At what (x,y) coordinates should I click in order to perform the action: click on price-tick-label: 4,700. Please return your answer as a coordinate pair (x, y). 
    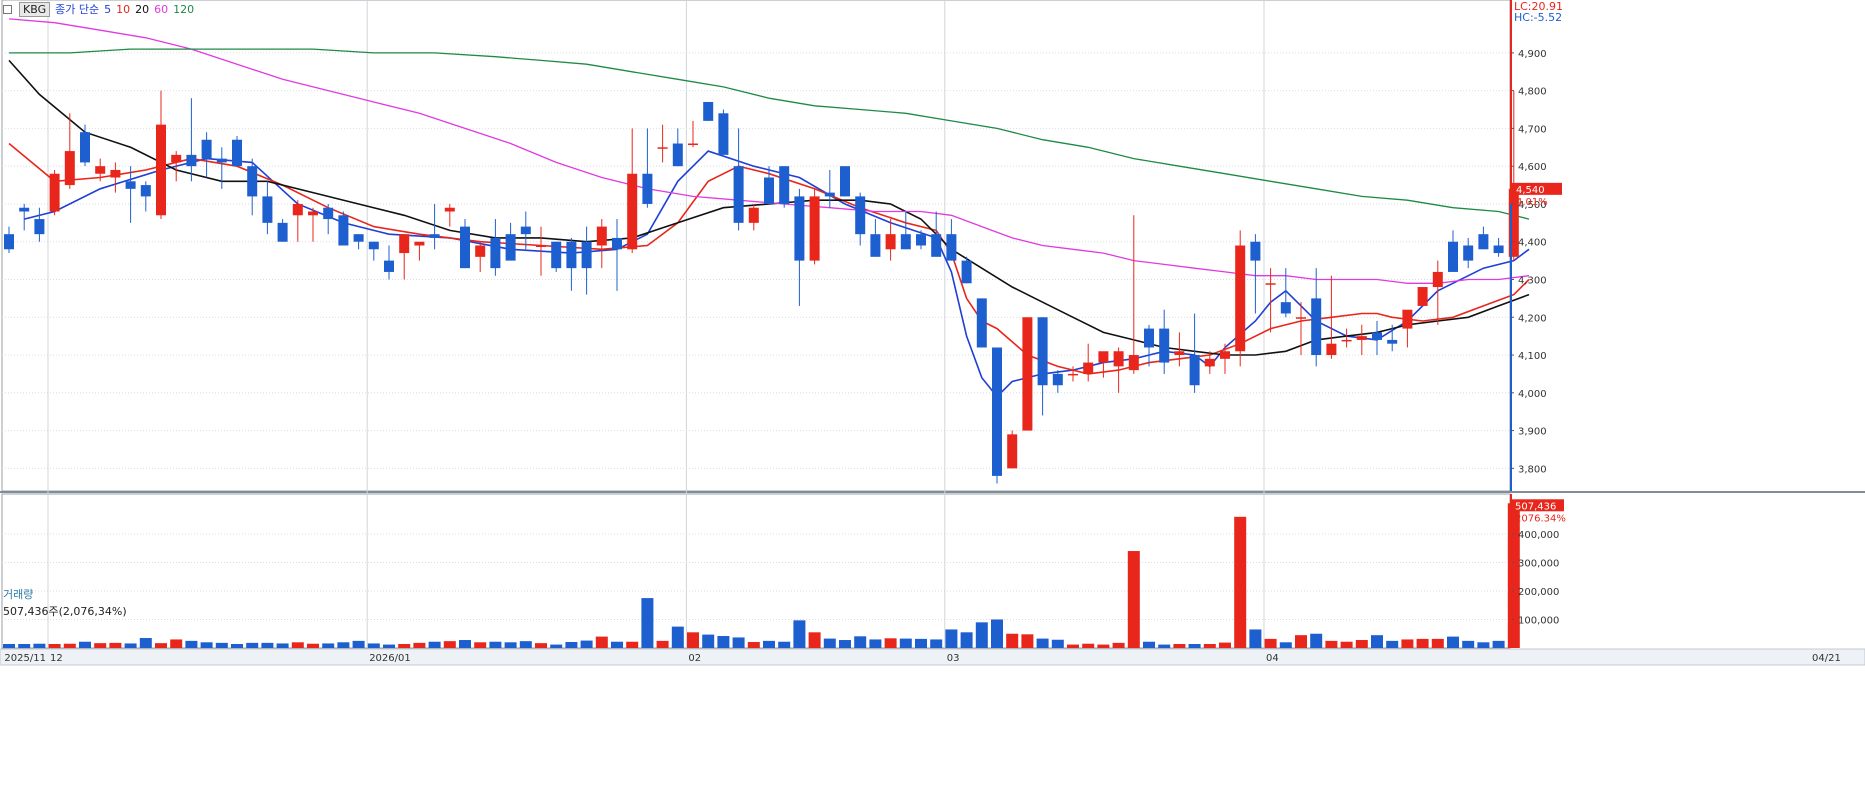
    Looking at the image, I should click on (1532, 129).